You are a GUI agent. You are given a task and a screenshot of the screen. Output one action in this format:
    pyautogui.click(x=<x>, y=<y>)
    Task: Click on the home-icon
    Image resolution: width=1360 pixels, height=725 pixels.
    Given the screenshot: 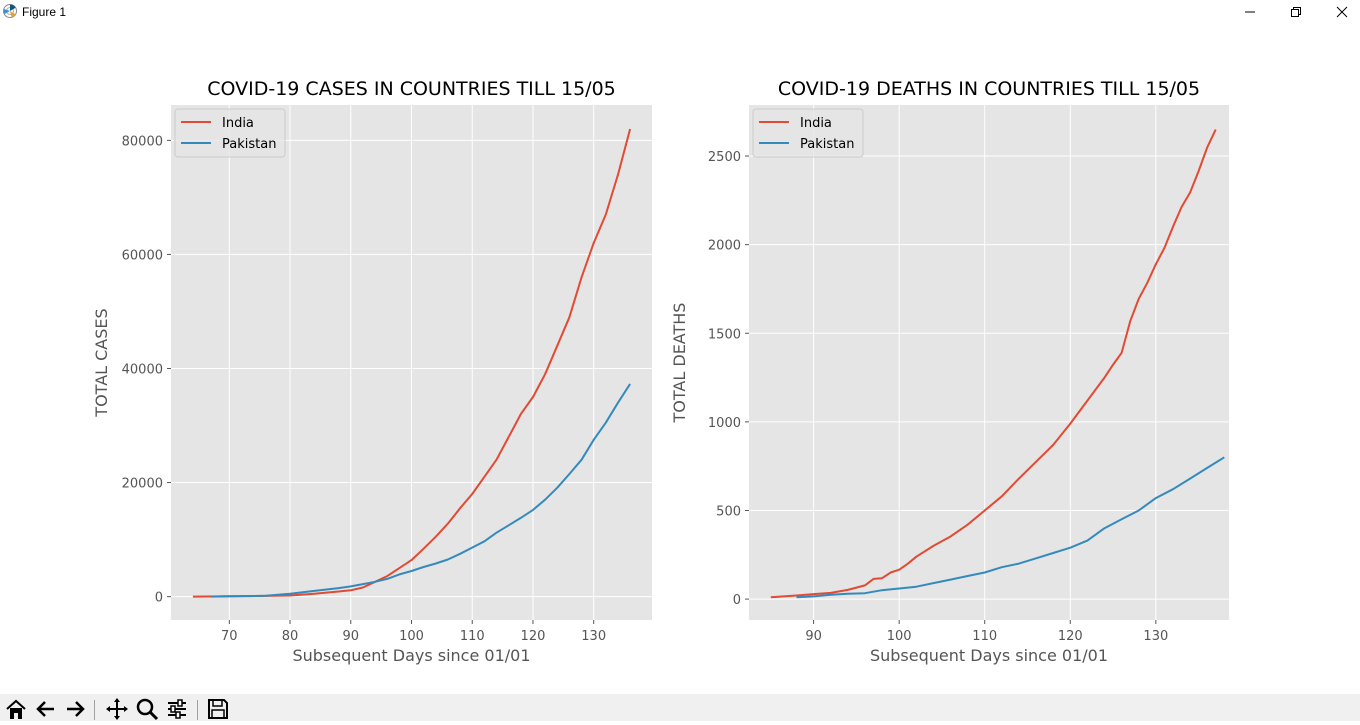 What is the action you would take?
    pyautogui.click(x=16, y=711)
    